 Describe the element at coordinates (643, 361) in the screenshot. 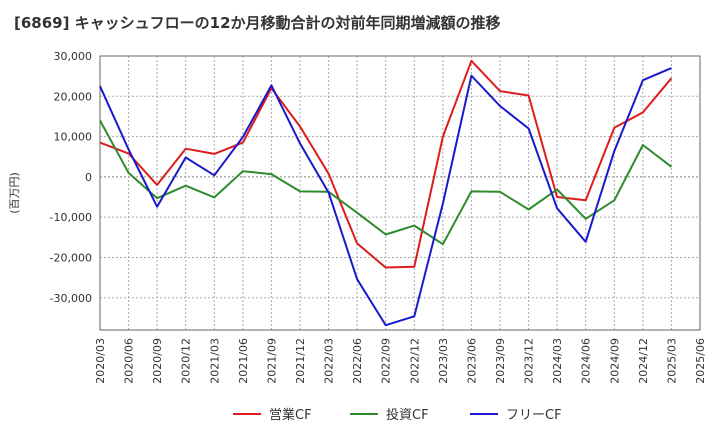

I see `x-tick-label: 2024/12` at that location.